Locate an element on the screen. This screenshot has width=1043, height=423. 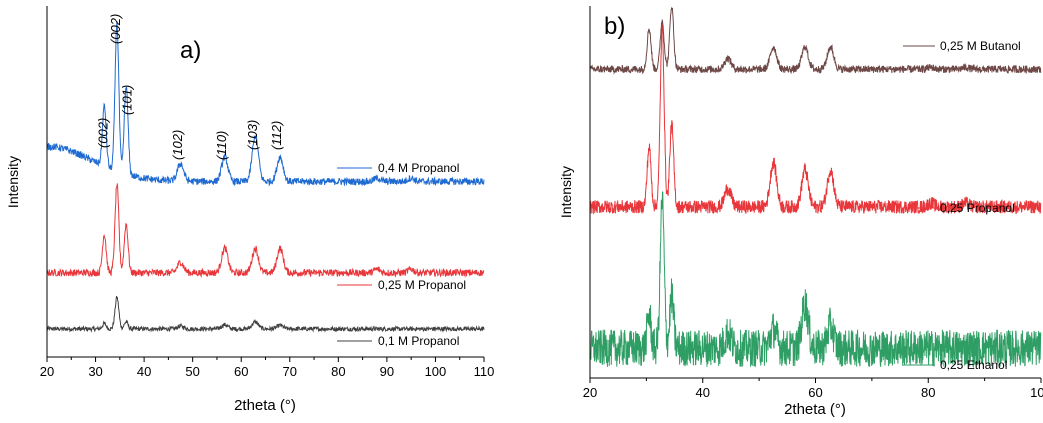
legend-label: 0,1 M Propanol is located at coordinates (418, 341).